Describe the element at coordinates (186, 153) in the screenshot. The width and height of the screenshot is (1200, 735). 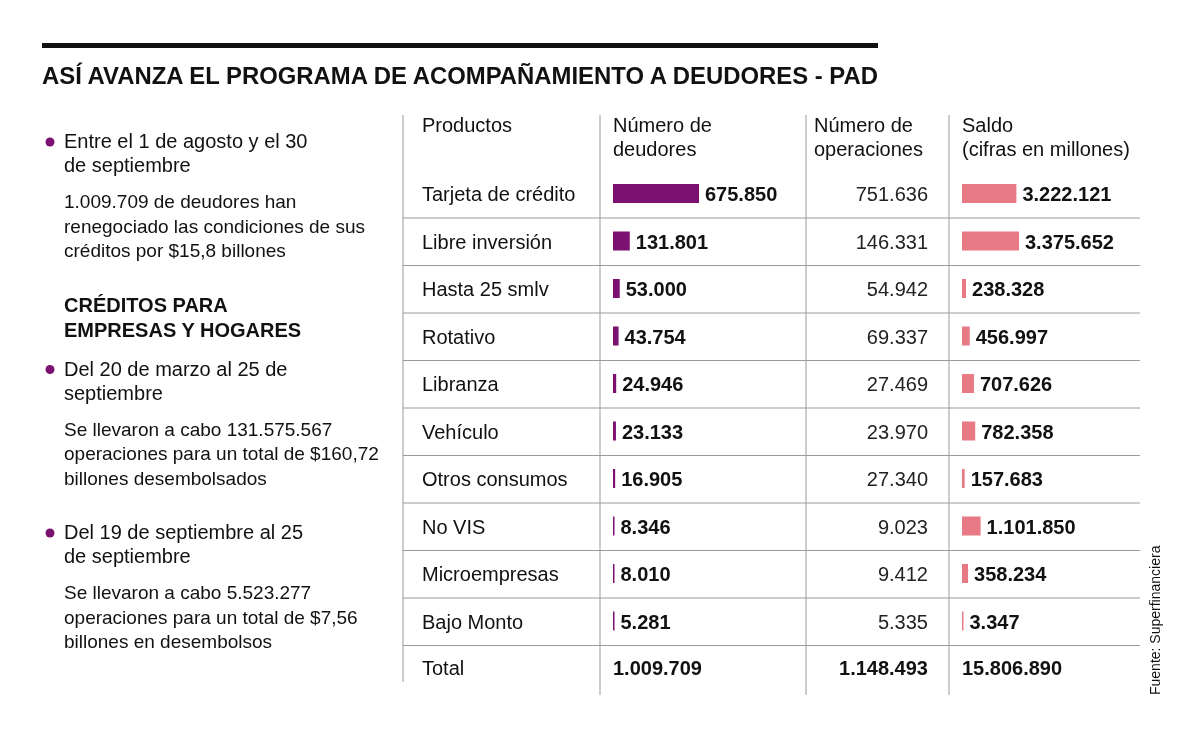
I see `text: Entre el 1 de agosto y el 30 de septiembre` at that location.